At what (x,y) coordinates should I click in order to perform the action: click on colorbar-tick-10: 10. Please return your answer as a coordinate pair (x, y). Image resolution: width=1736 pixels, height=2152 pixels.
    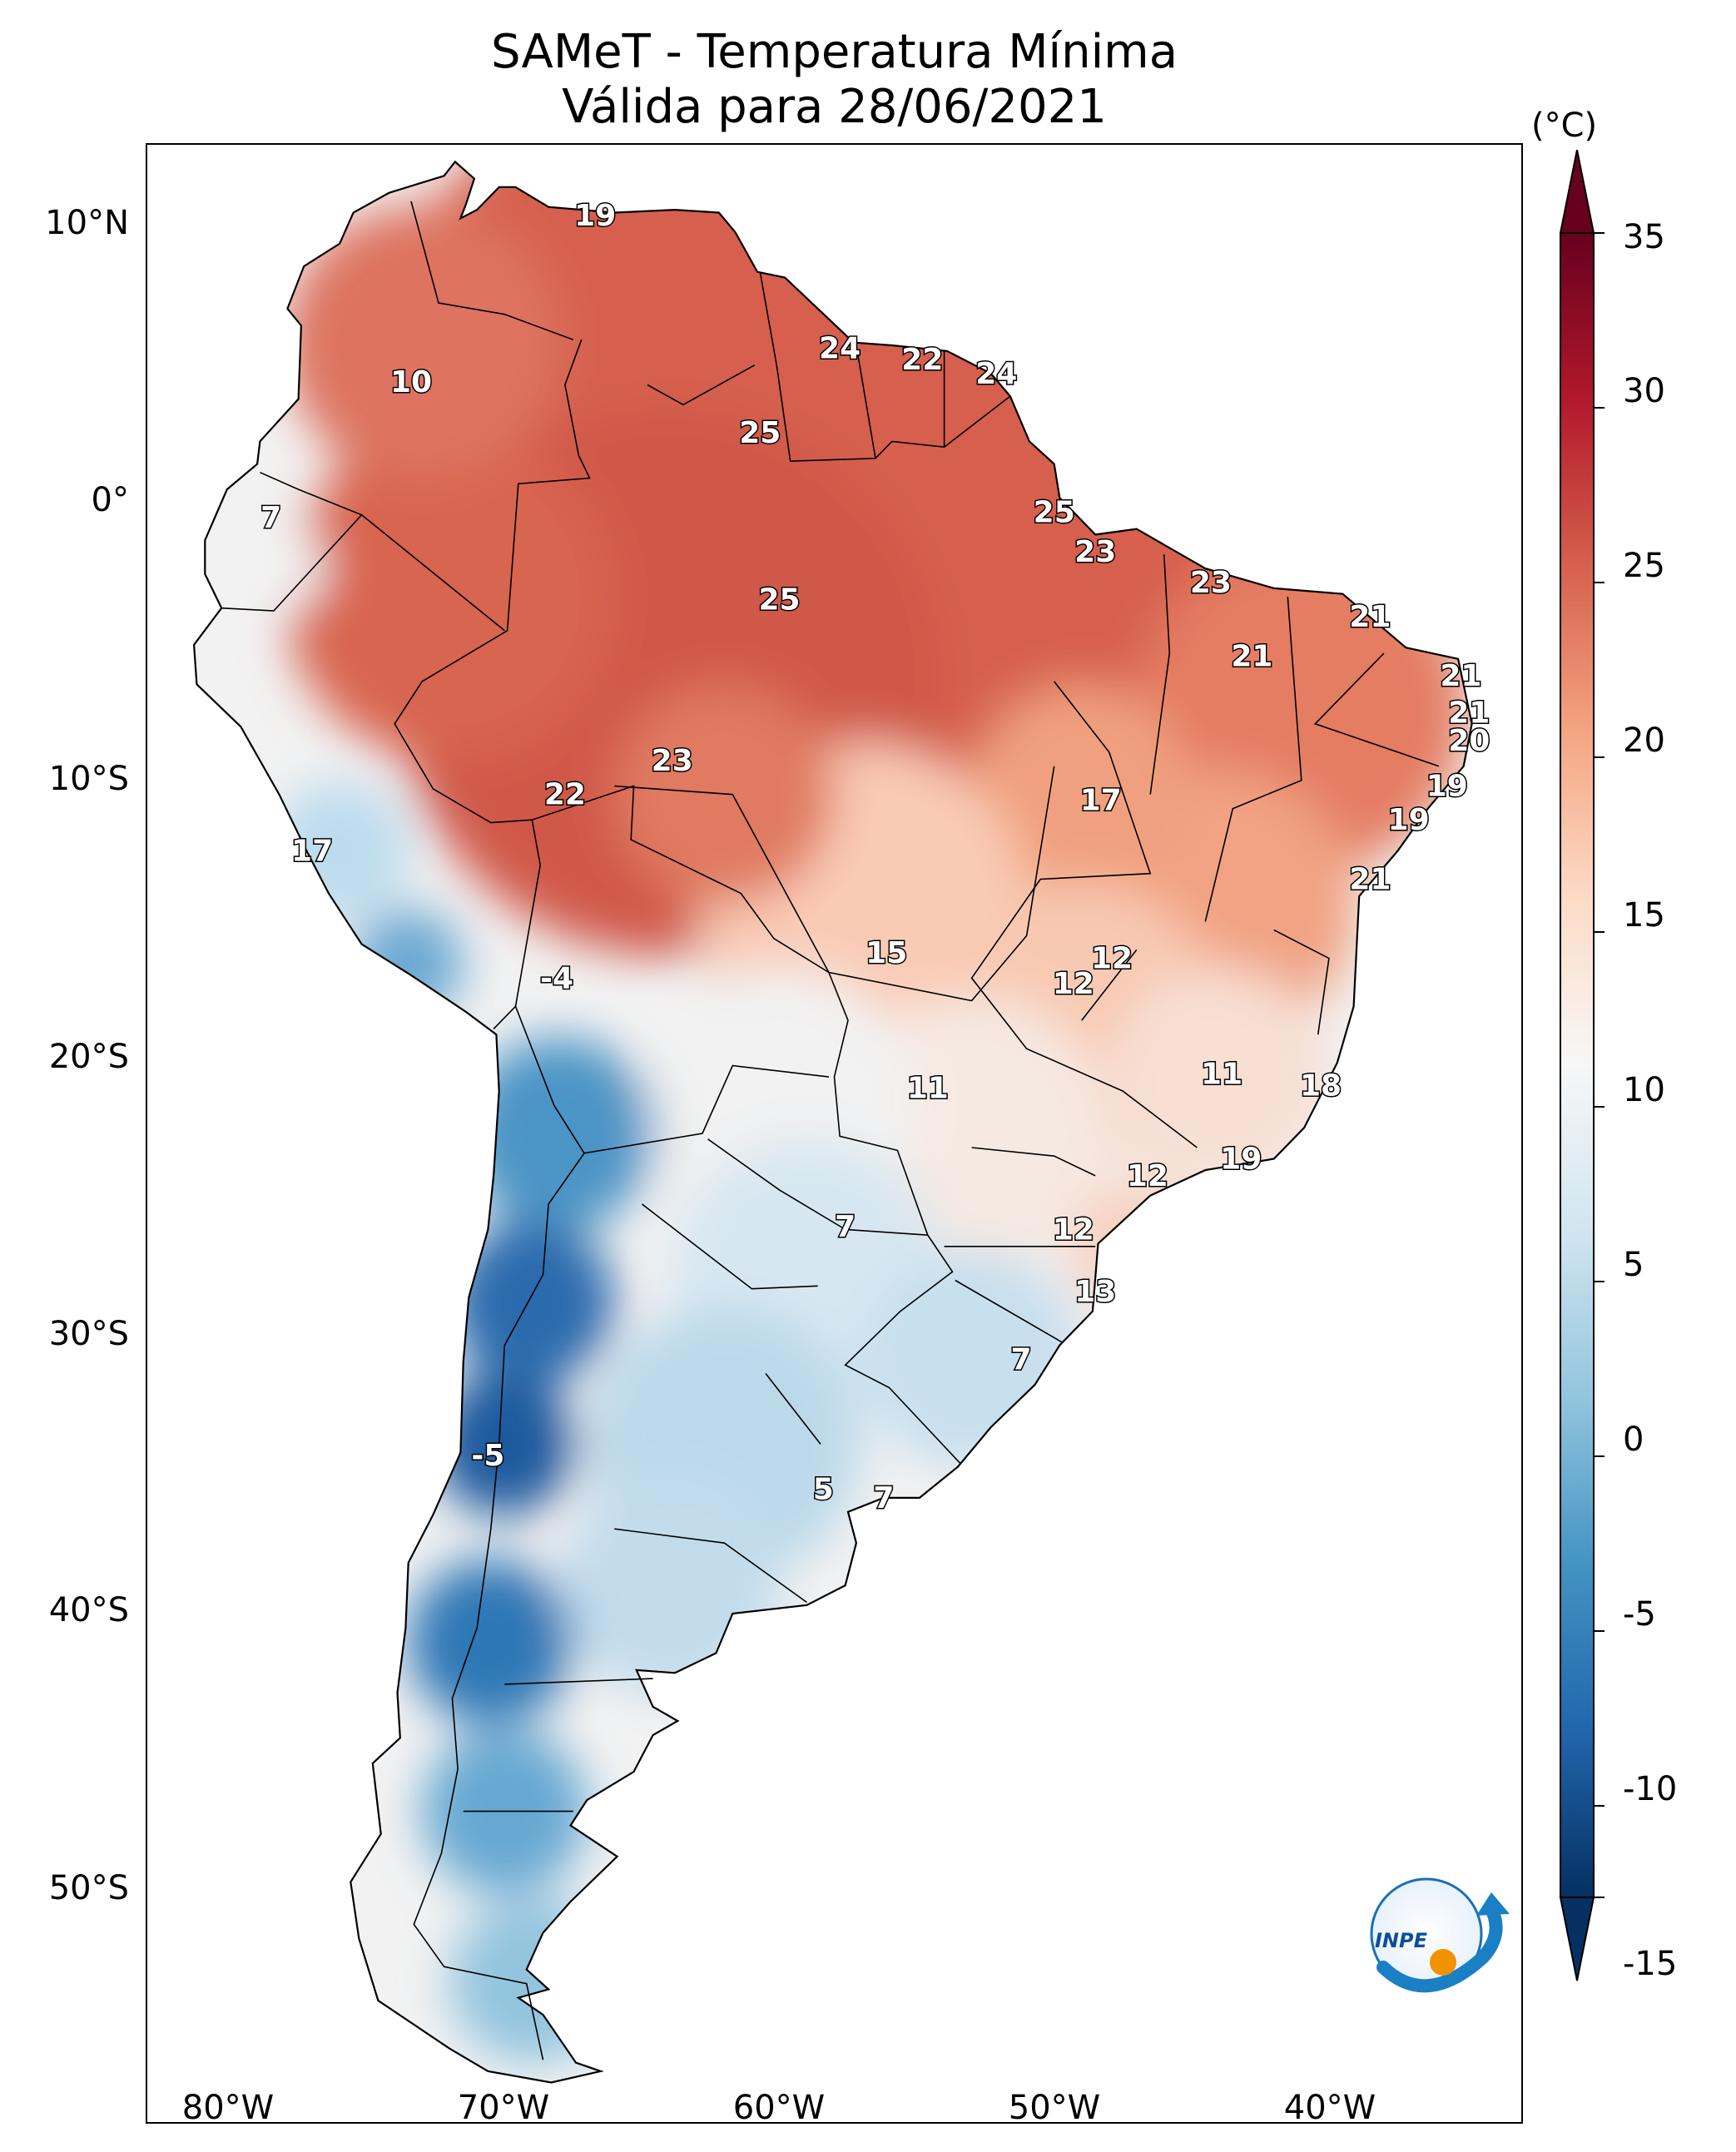
    Looking at the image, I should click on (1644, 1090).